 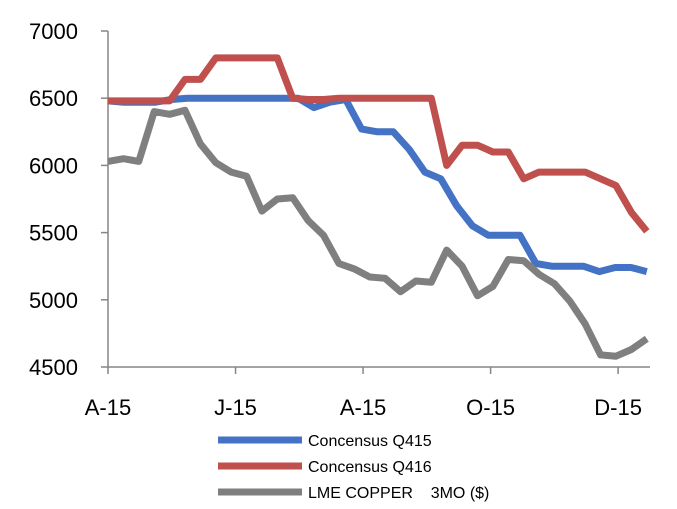 What do you see at coordinates (53, 98) in the screenshot?
I see `y-tick-label: 6500` at bounding box center [53, 98].